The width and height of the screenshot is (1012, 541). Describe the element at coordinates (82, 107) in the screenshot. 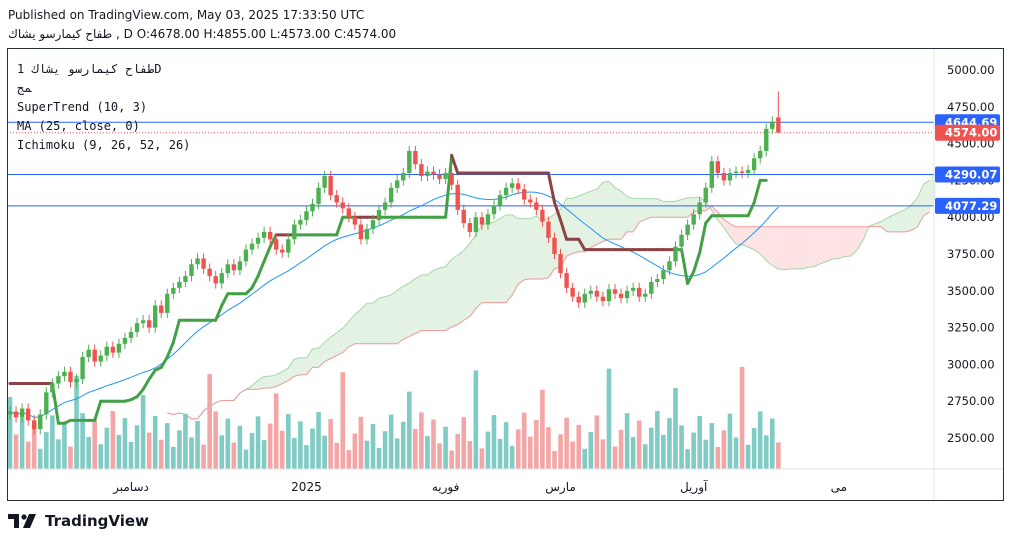

I see `legend-supertrend: SuperTrend (10, 3)` at that location.